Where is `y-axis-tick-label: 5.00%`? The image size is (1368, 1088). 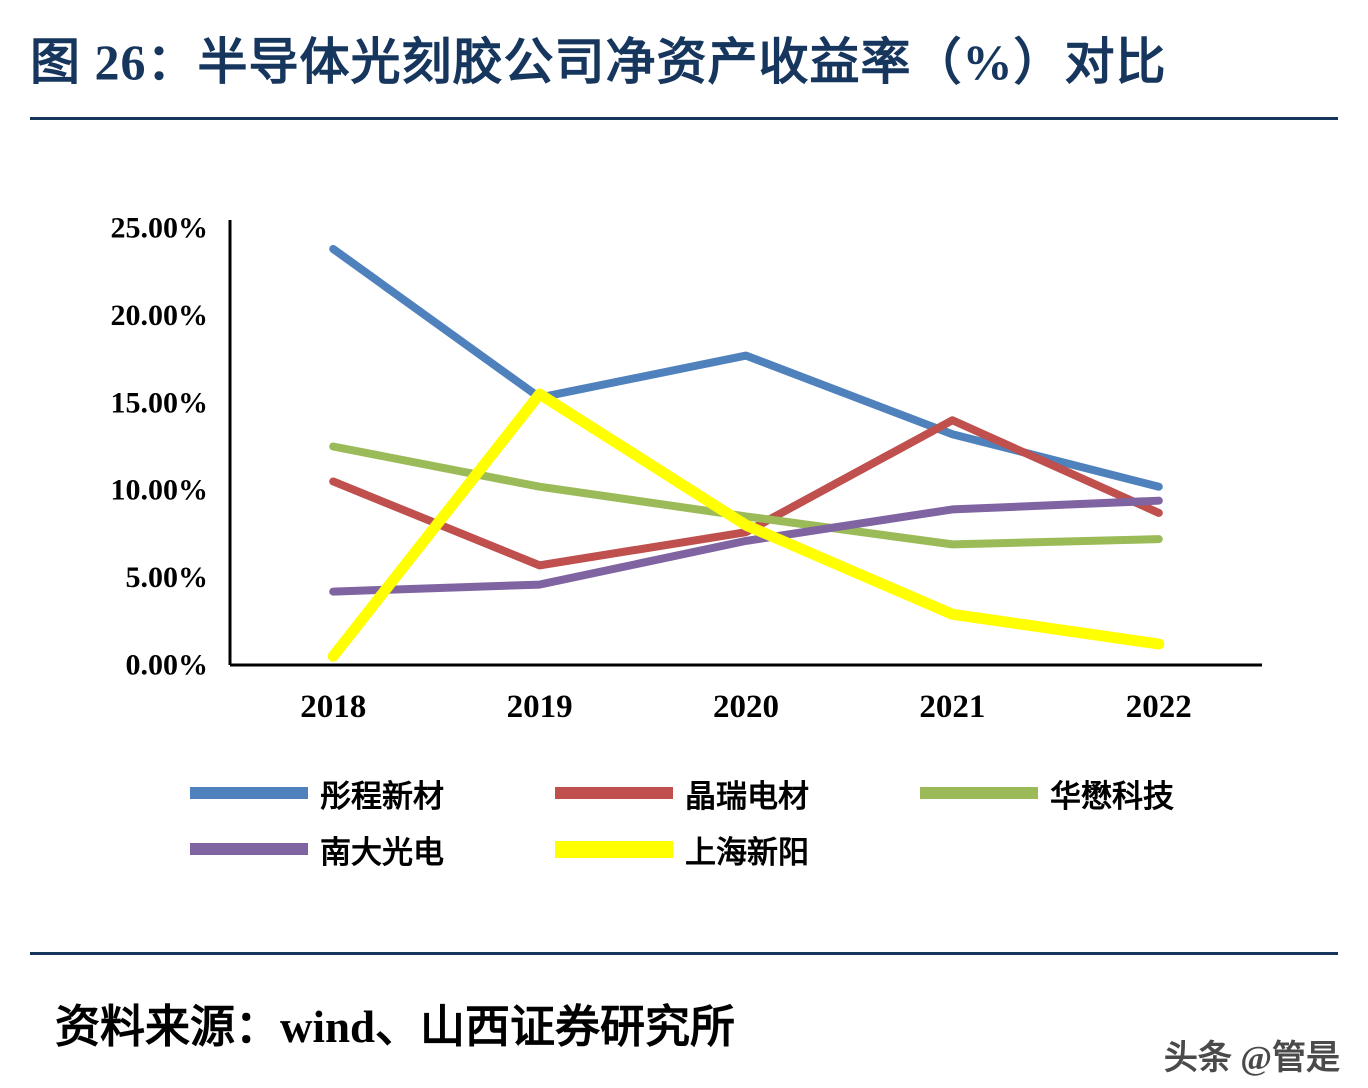 y-axis-tick-label: 5.00% is located at coordinates (167, 577).